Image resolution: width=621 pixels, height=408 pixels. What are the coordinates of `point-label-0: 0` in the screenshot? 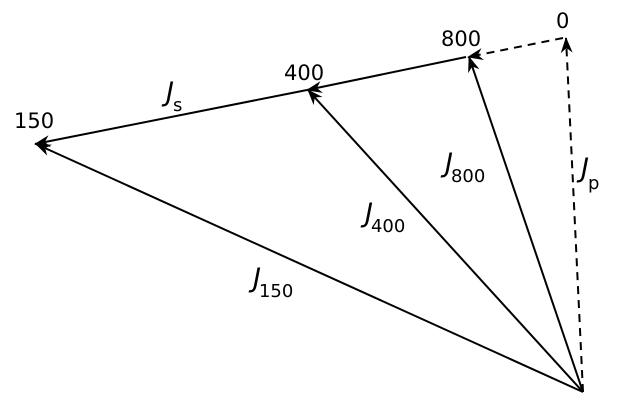 It's located at (562, 21).